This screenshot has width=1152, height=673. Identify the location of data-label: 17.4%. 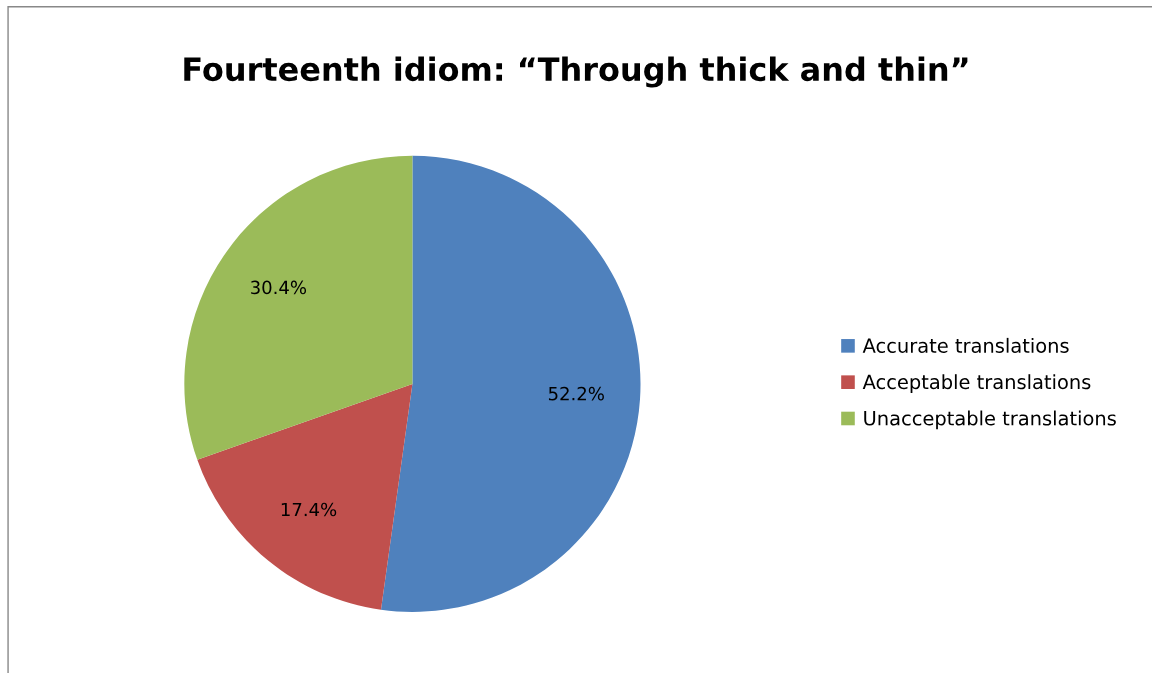
(309, 509).